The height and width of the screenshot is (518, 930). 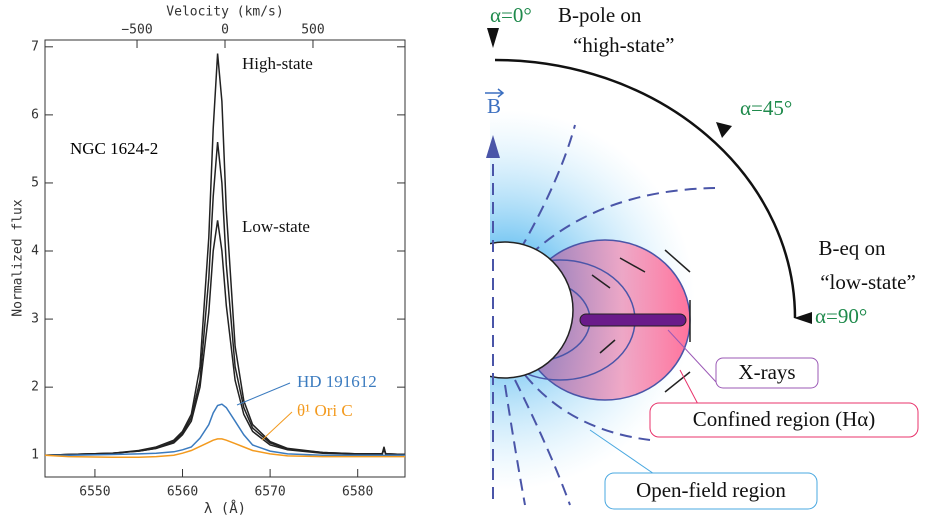 I want to click on box-label: Open-field region, so click(x=711, y=490).